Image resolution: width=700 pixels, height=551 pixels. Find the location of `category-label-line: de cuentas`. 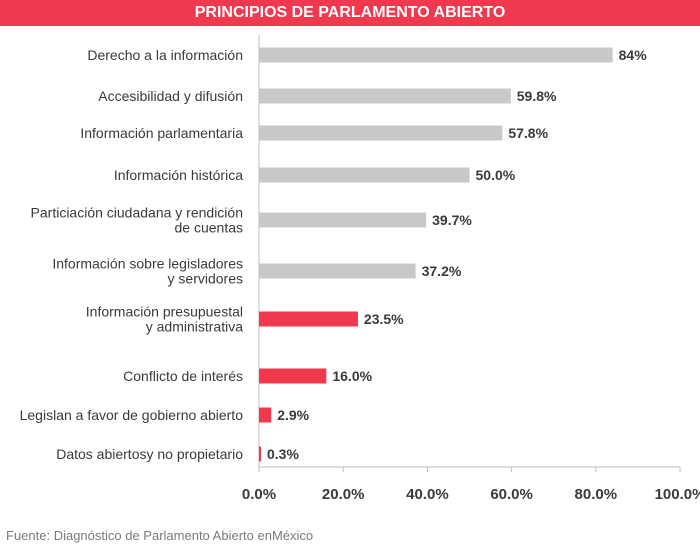

category-label-line: de cuentas is located at coordinates (209, 228).